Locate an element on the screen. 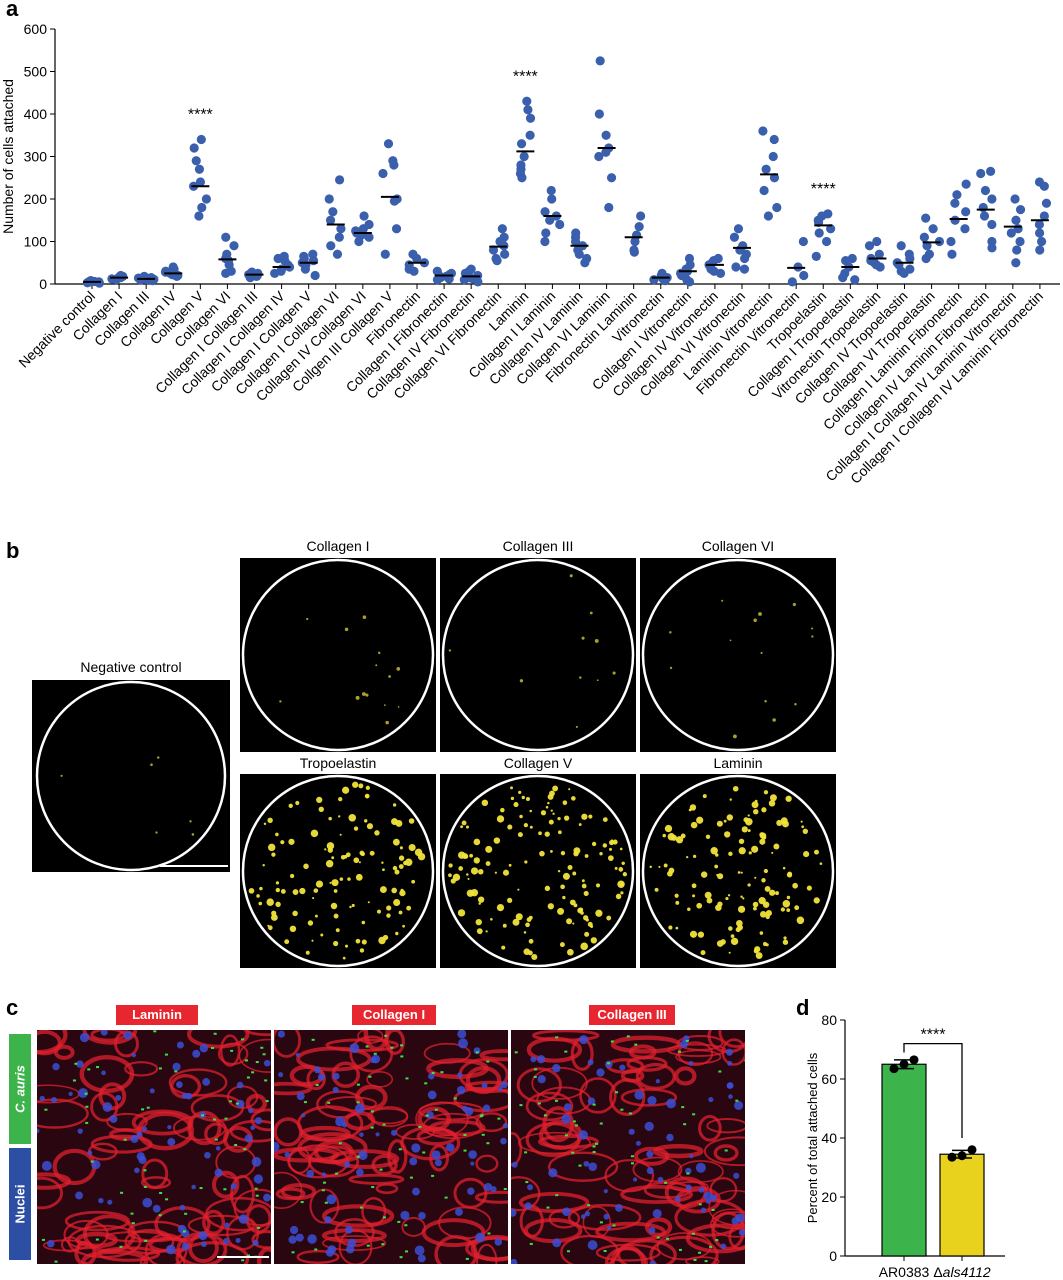  y-axis-label: Percent of total attached cells is located at coordinates (812, 1137).